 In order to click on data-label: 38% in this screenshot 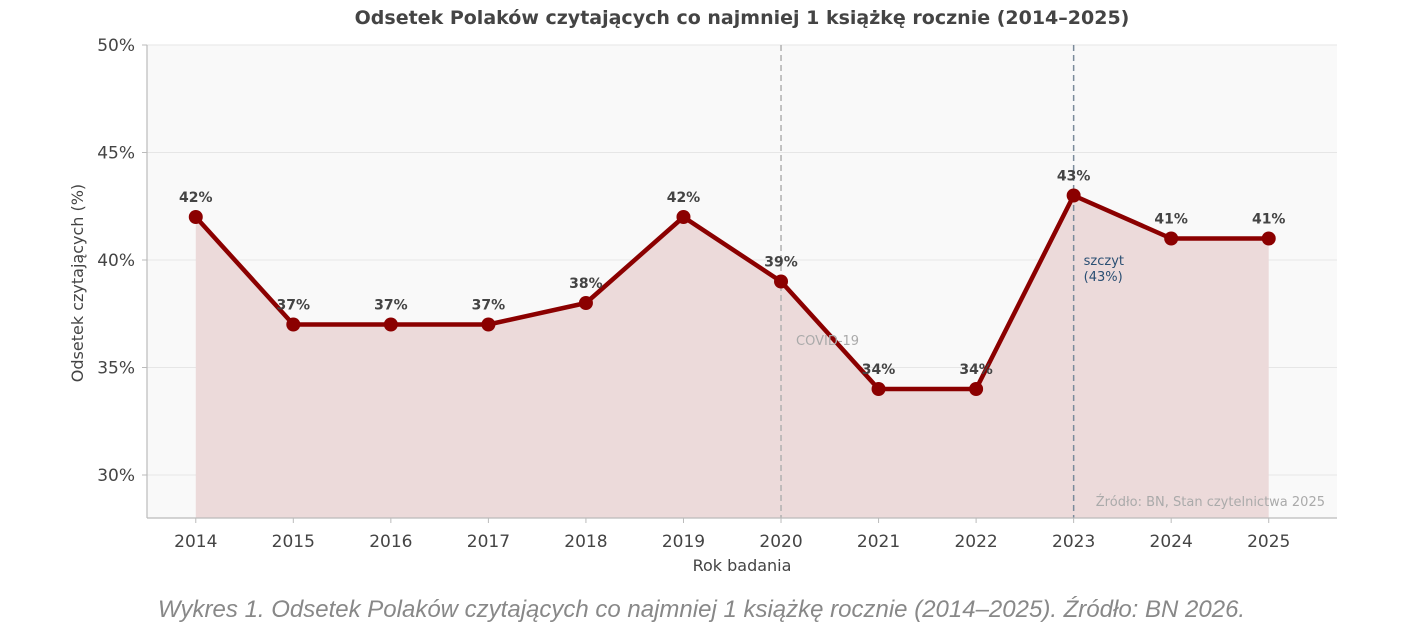, I will do `click(586, 284)`.